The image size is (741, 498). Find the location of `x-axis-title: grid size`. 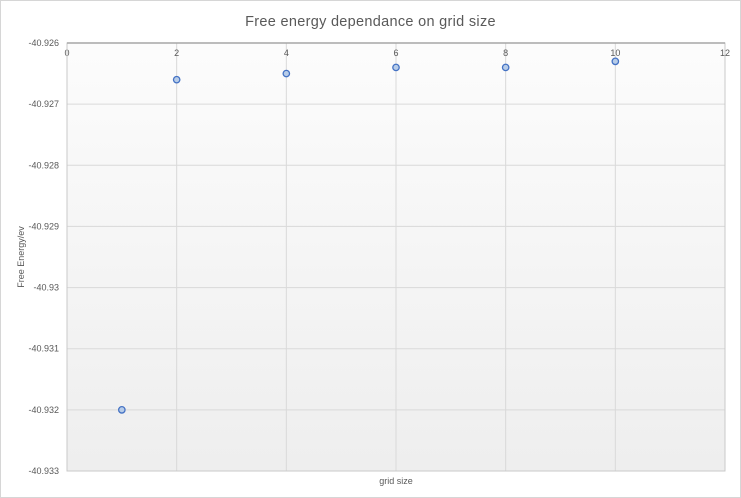

x-axis-title: grid size is located at coordinates (396, 481).